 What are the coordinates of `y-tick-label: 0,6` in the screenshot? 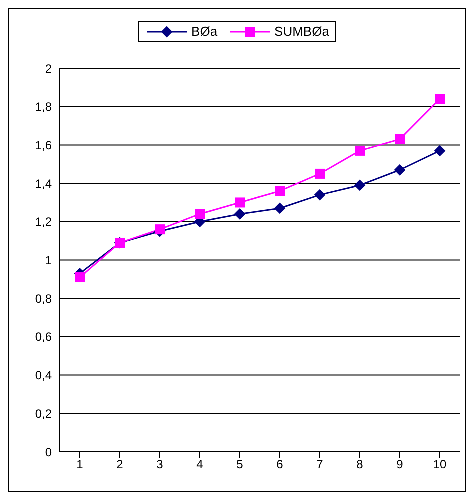 It's located at (43, 337).